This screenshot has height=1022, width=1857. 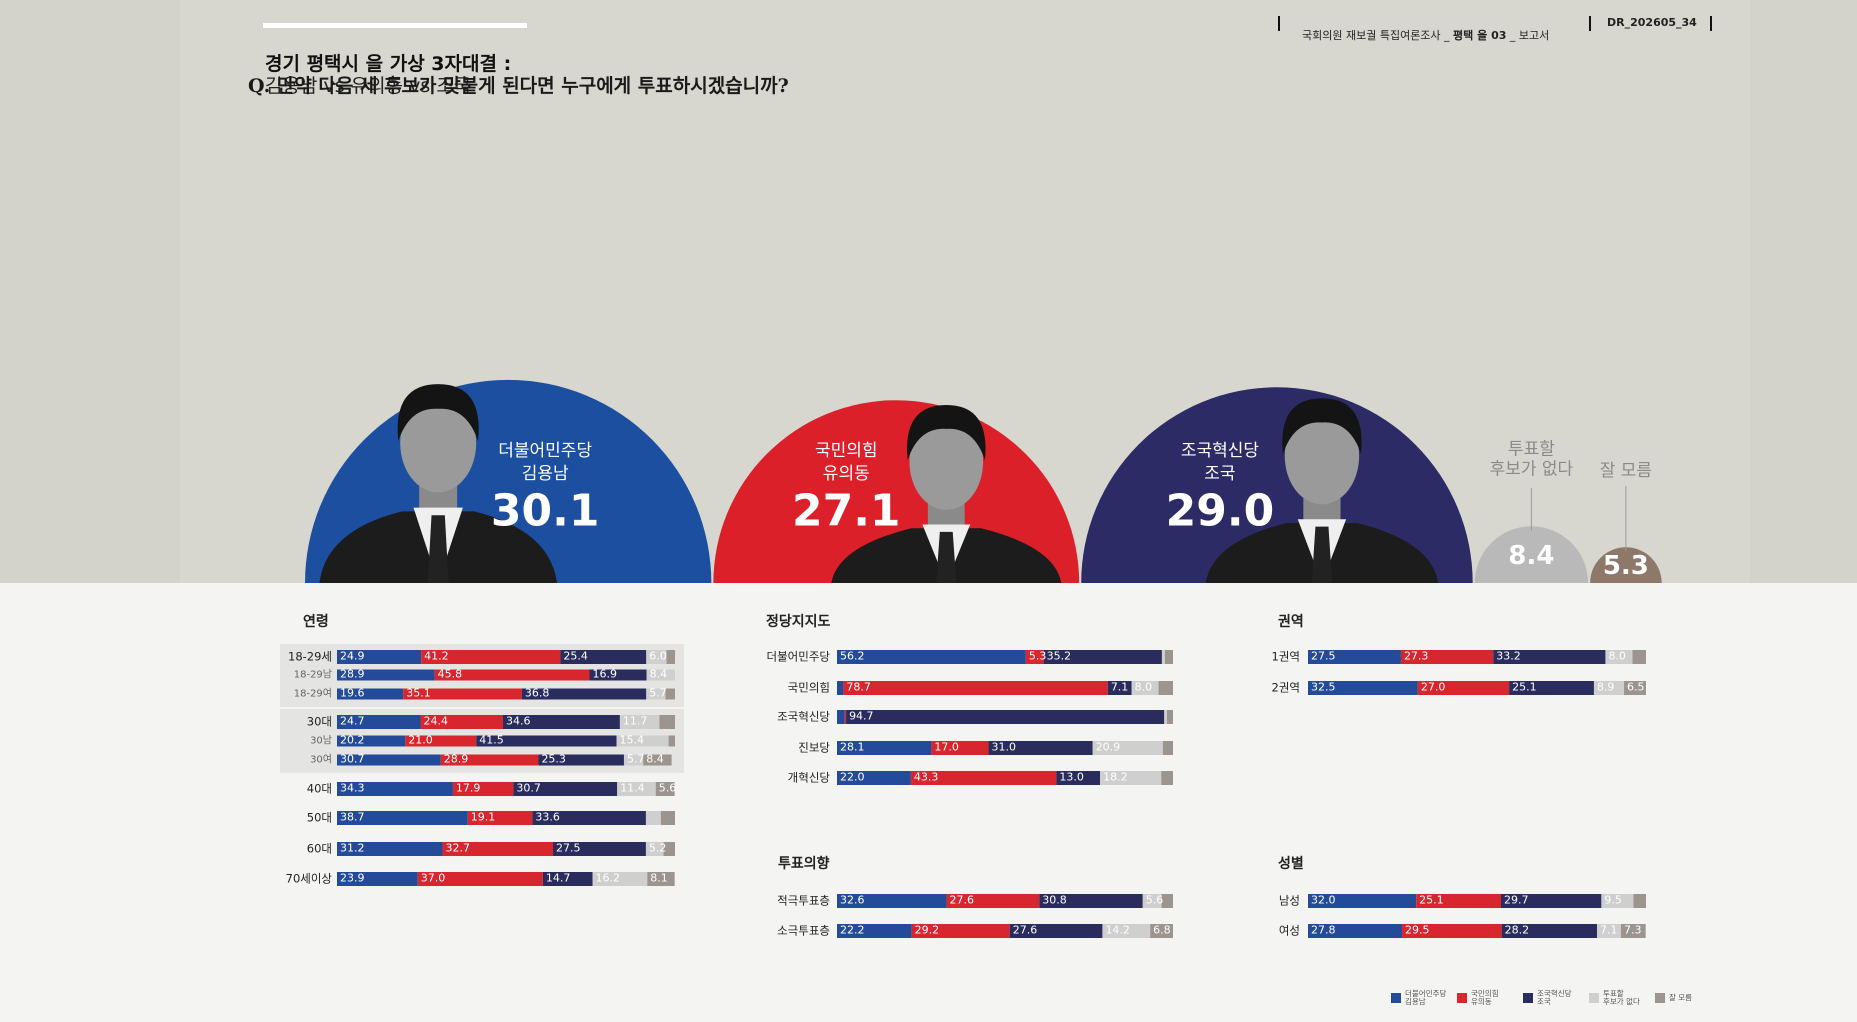 I want to click on bar-value-label: 28.9, so click(x=456, y=759).